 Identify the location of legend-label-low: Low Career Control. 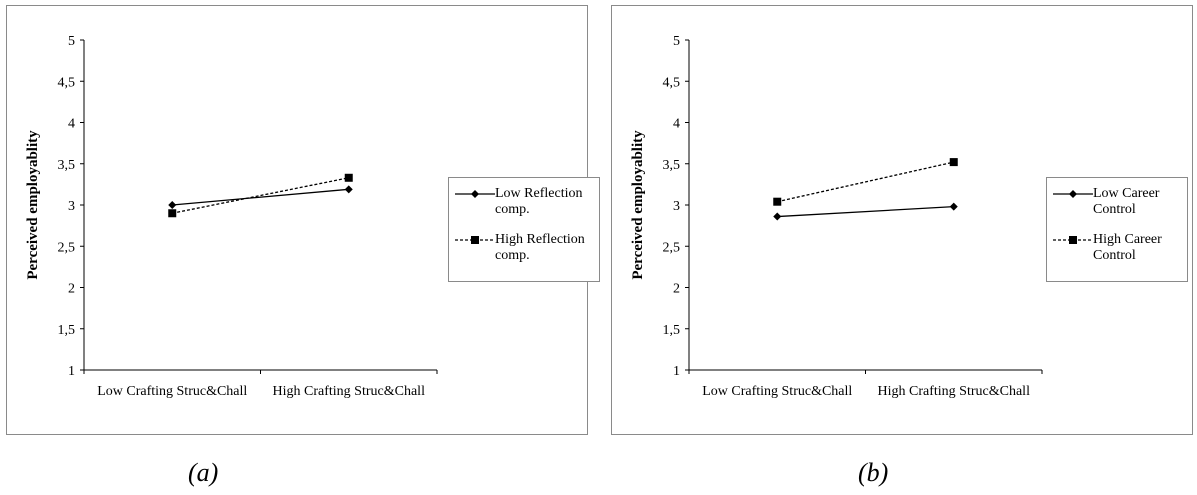
(1126, 201).